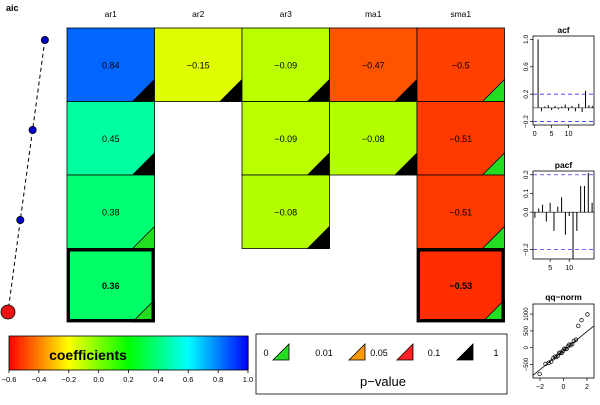 Image resolution: width=600 pixels, height=405 pixels. What do you see at coordinates (318, 237) in the screenshot?
I see `significance-triangle` at bounding box center [318, 237].